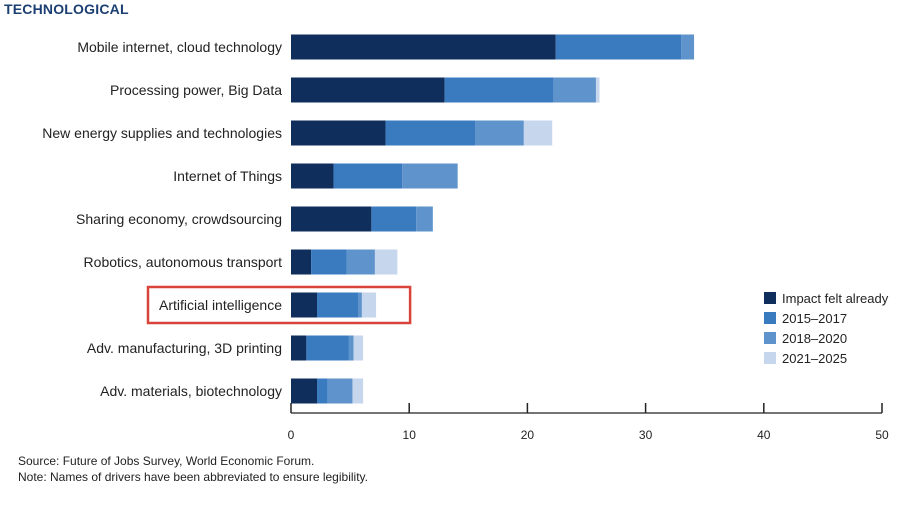  What do you see at coordinates (528, 435) in the screenshot?
I see `x-tick-label-20: 20` at bounding box center [528, 435].